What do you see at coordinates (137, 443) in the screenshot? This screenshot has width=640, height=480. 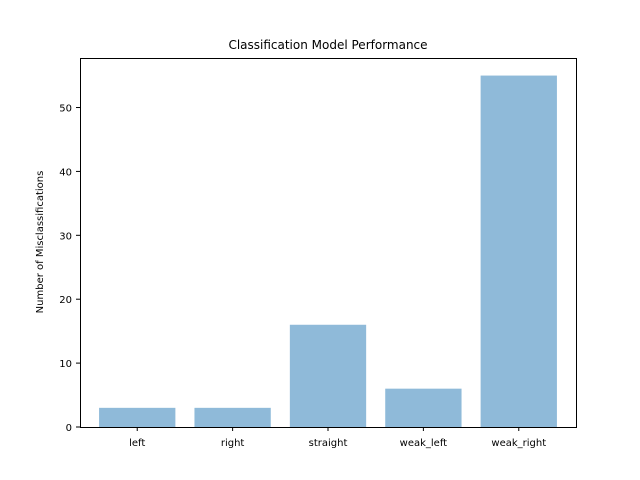 I see `x-tick-label: left` at bounding box center [137, 443].